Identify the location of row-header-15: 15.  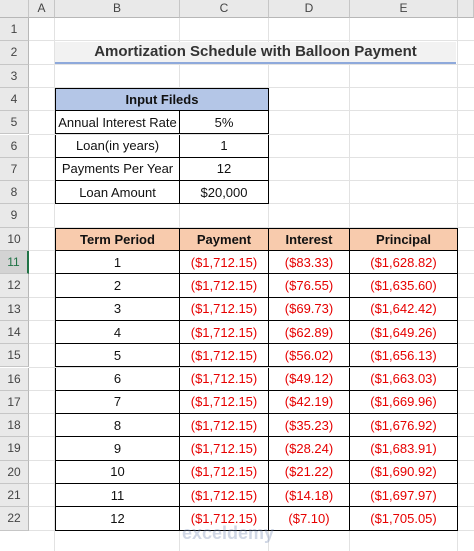
(14, 356).